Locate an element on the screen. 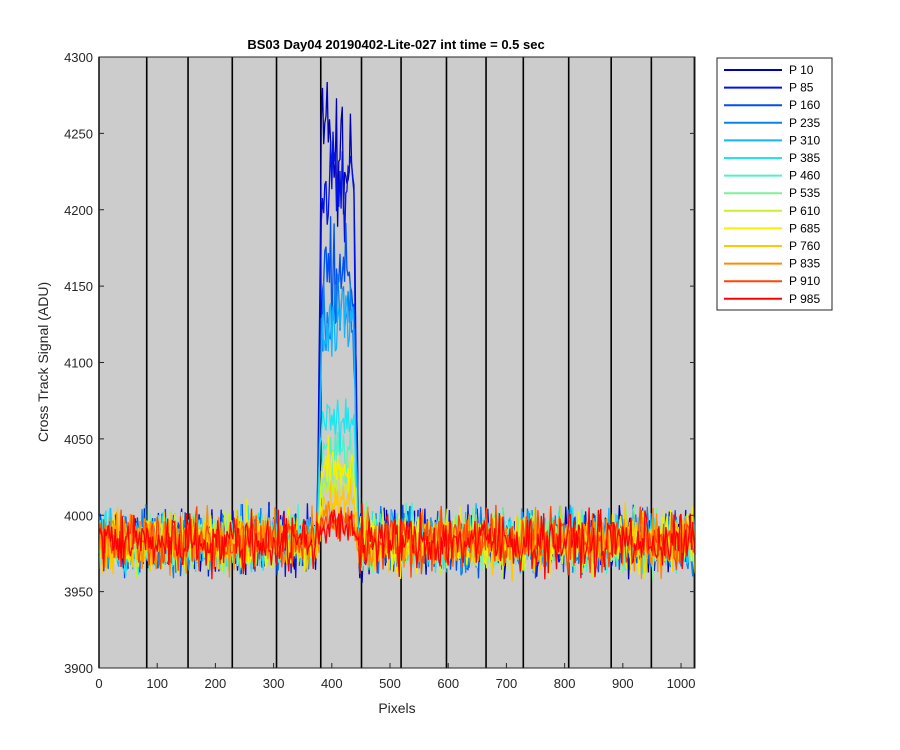 This screenshot has width=900, height=750. x-tick-label-0: 0 is located at coordinates (98, 683).